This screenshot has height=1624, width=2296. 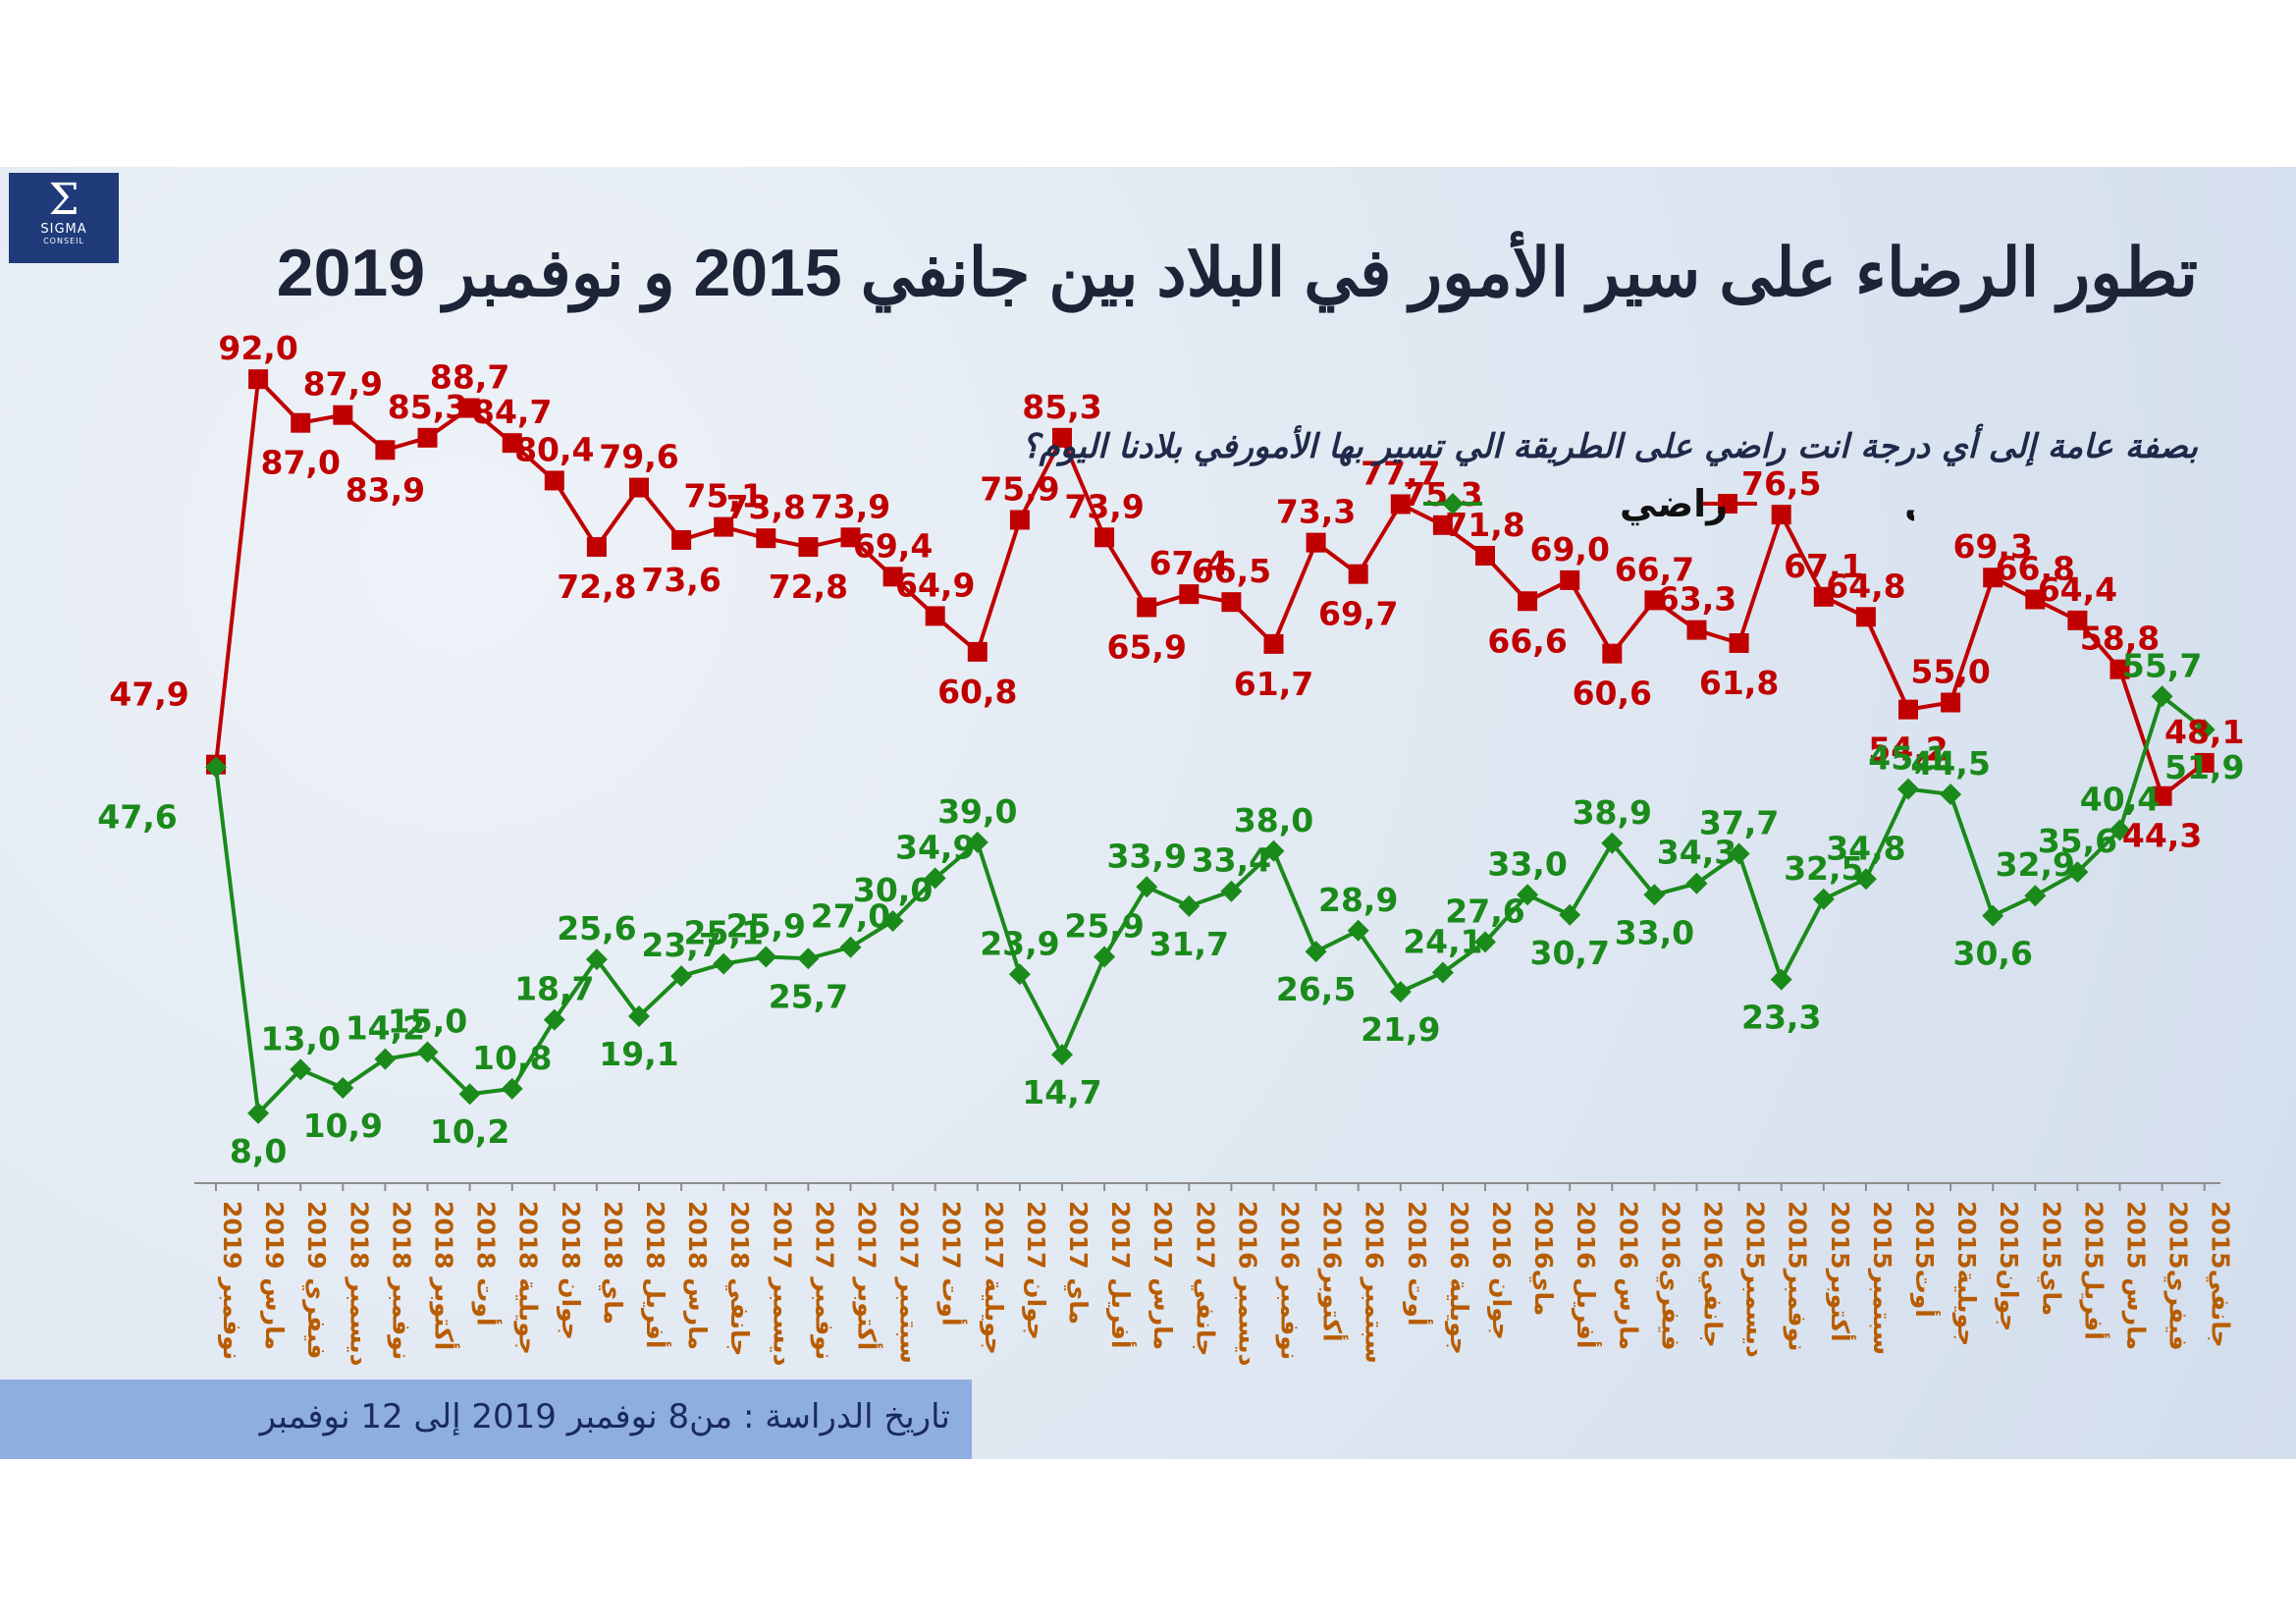 I want to click on data-label-unsatisfied: 67,1, so click(x=1824, y=566).